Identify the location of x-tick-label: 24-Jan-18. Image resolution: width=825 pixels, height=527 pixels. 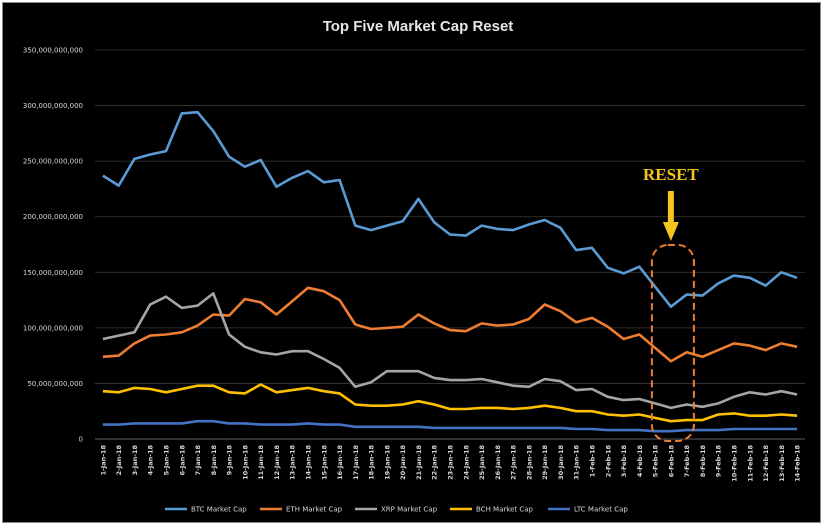
(466, 462).